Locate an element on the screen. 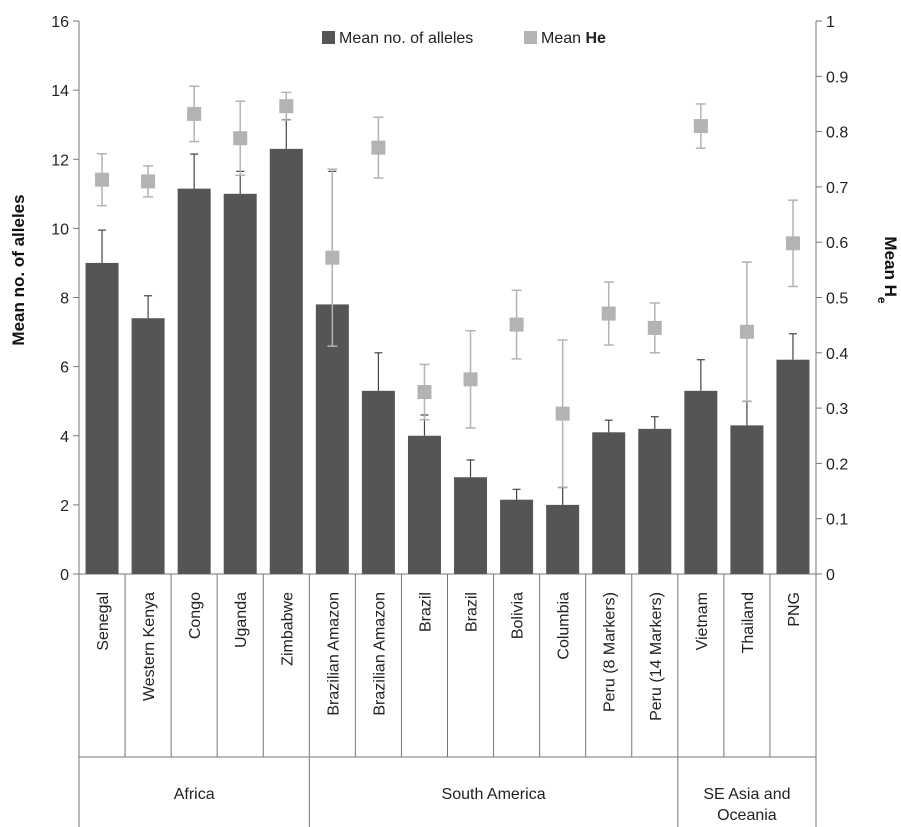 Image resolution: width=901 pixels, height=827 pixels. y-right-axis-title: Mean He is located at coordinates (887, 269).